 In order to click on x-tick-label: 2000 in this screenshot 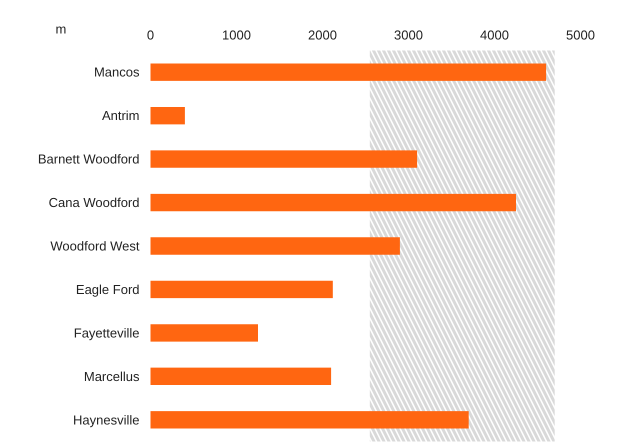, I will do `click(322, 35)`.